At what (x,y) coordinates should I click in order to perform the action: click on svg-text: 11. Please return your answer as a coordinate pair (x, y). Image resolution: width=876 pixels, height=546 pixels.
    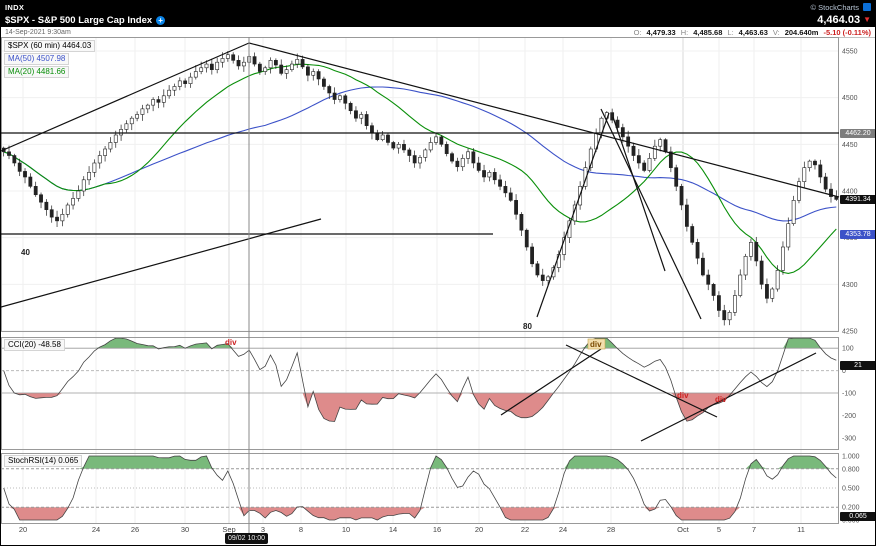
    Looking at the image, I should click on (801, 529).